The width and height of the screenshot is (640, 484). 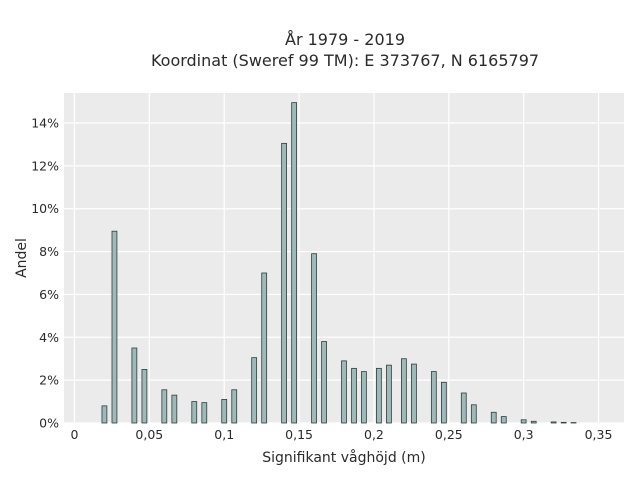 What do you see at coordinates (524, 434) in the screenshot?
I see `x-tick-label: 0,3` at bounding box center [524, 434].